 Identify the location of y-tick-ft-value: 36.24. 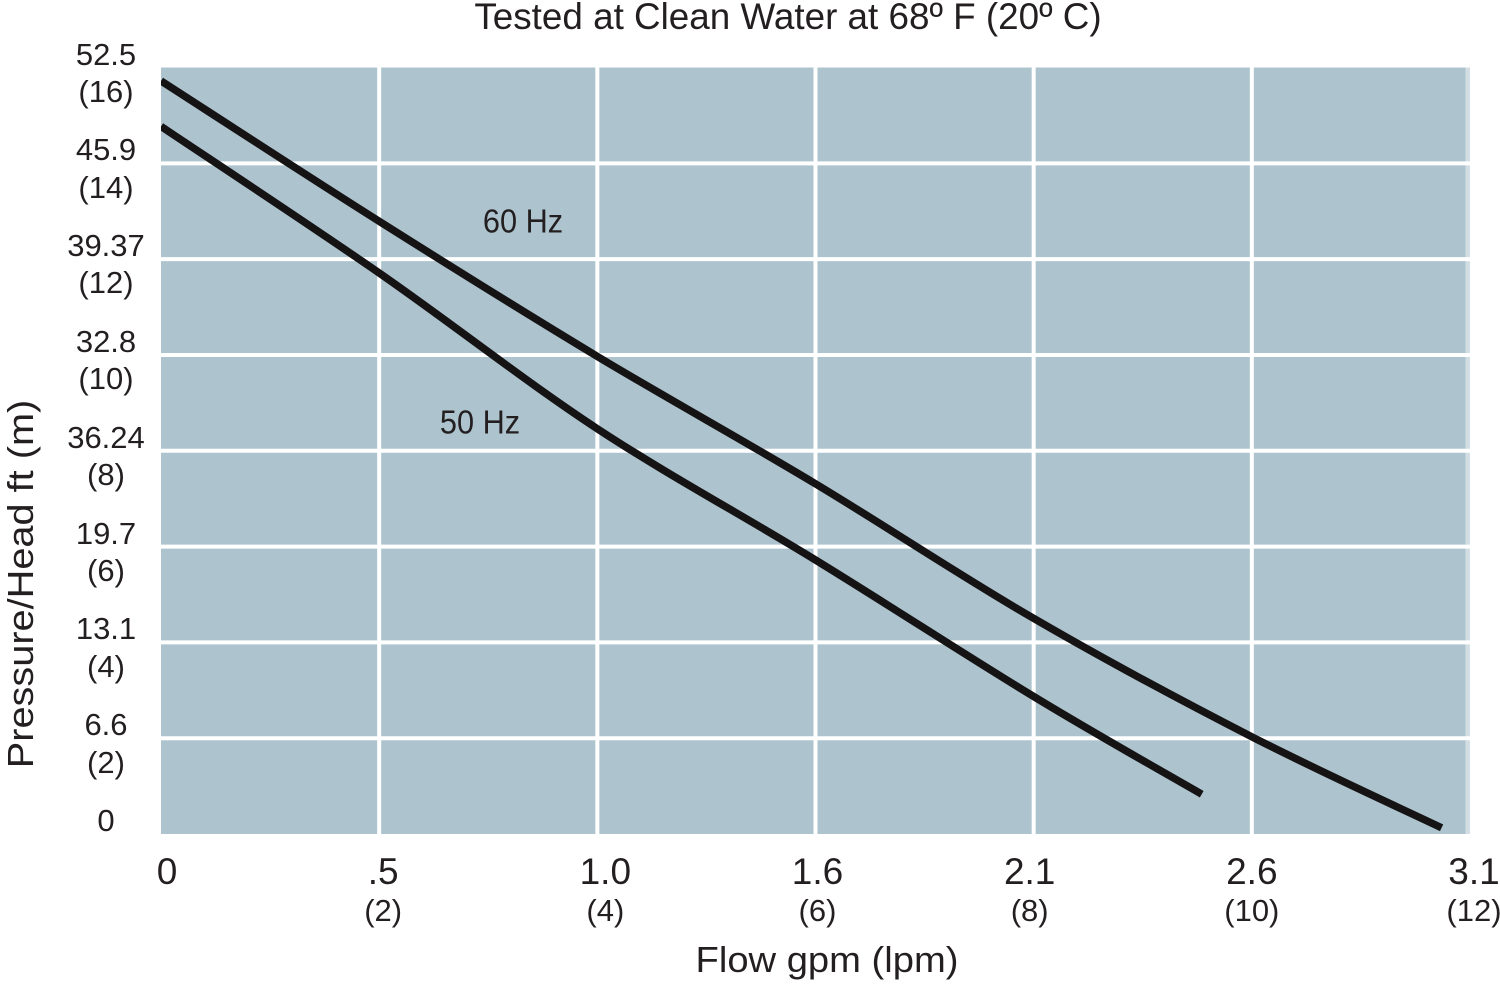
(106, 437).